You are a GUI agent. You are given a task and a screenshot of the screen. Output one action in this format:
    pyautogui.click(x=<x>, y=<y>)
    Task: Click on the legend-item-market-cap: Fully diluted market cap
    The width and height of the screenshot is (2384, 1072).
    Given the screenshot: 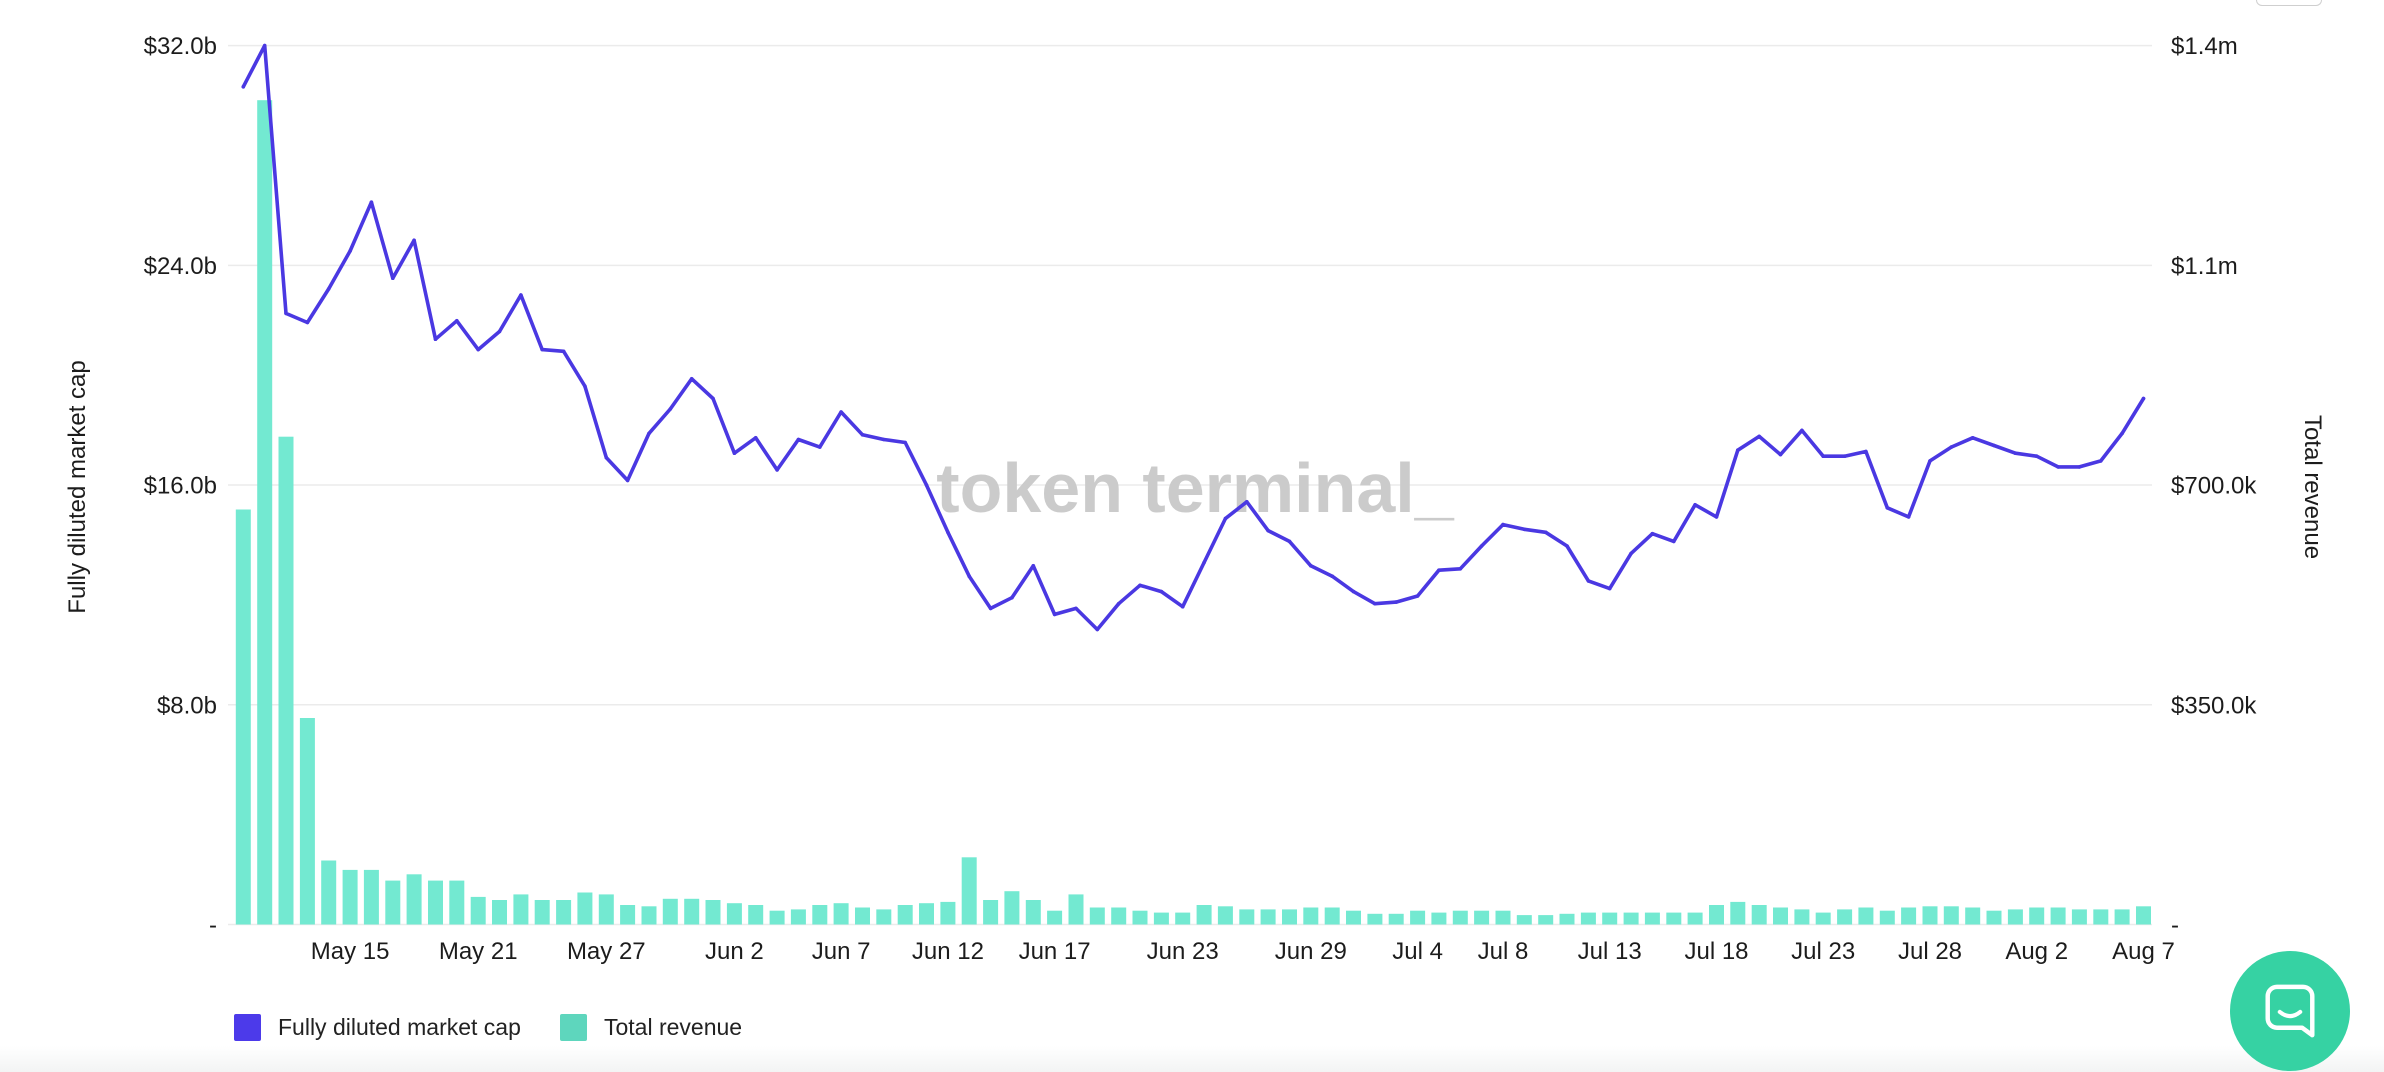 What is the action you would take?
    pyautogui.click(x=377, y=1027)
    